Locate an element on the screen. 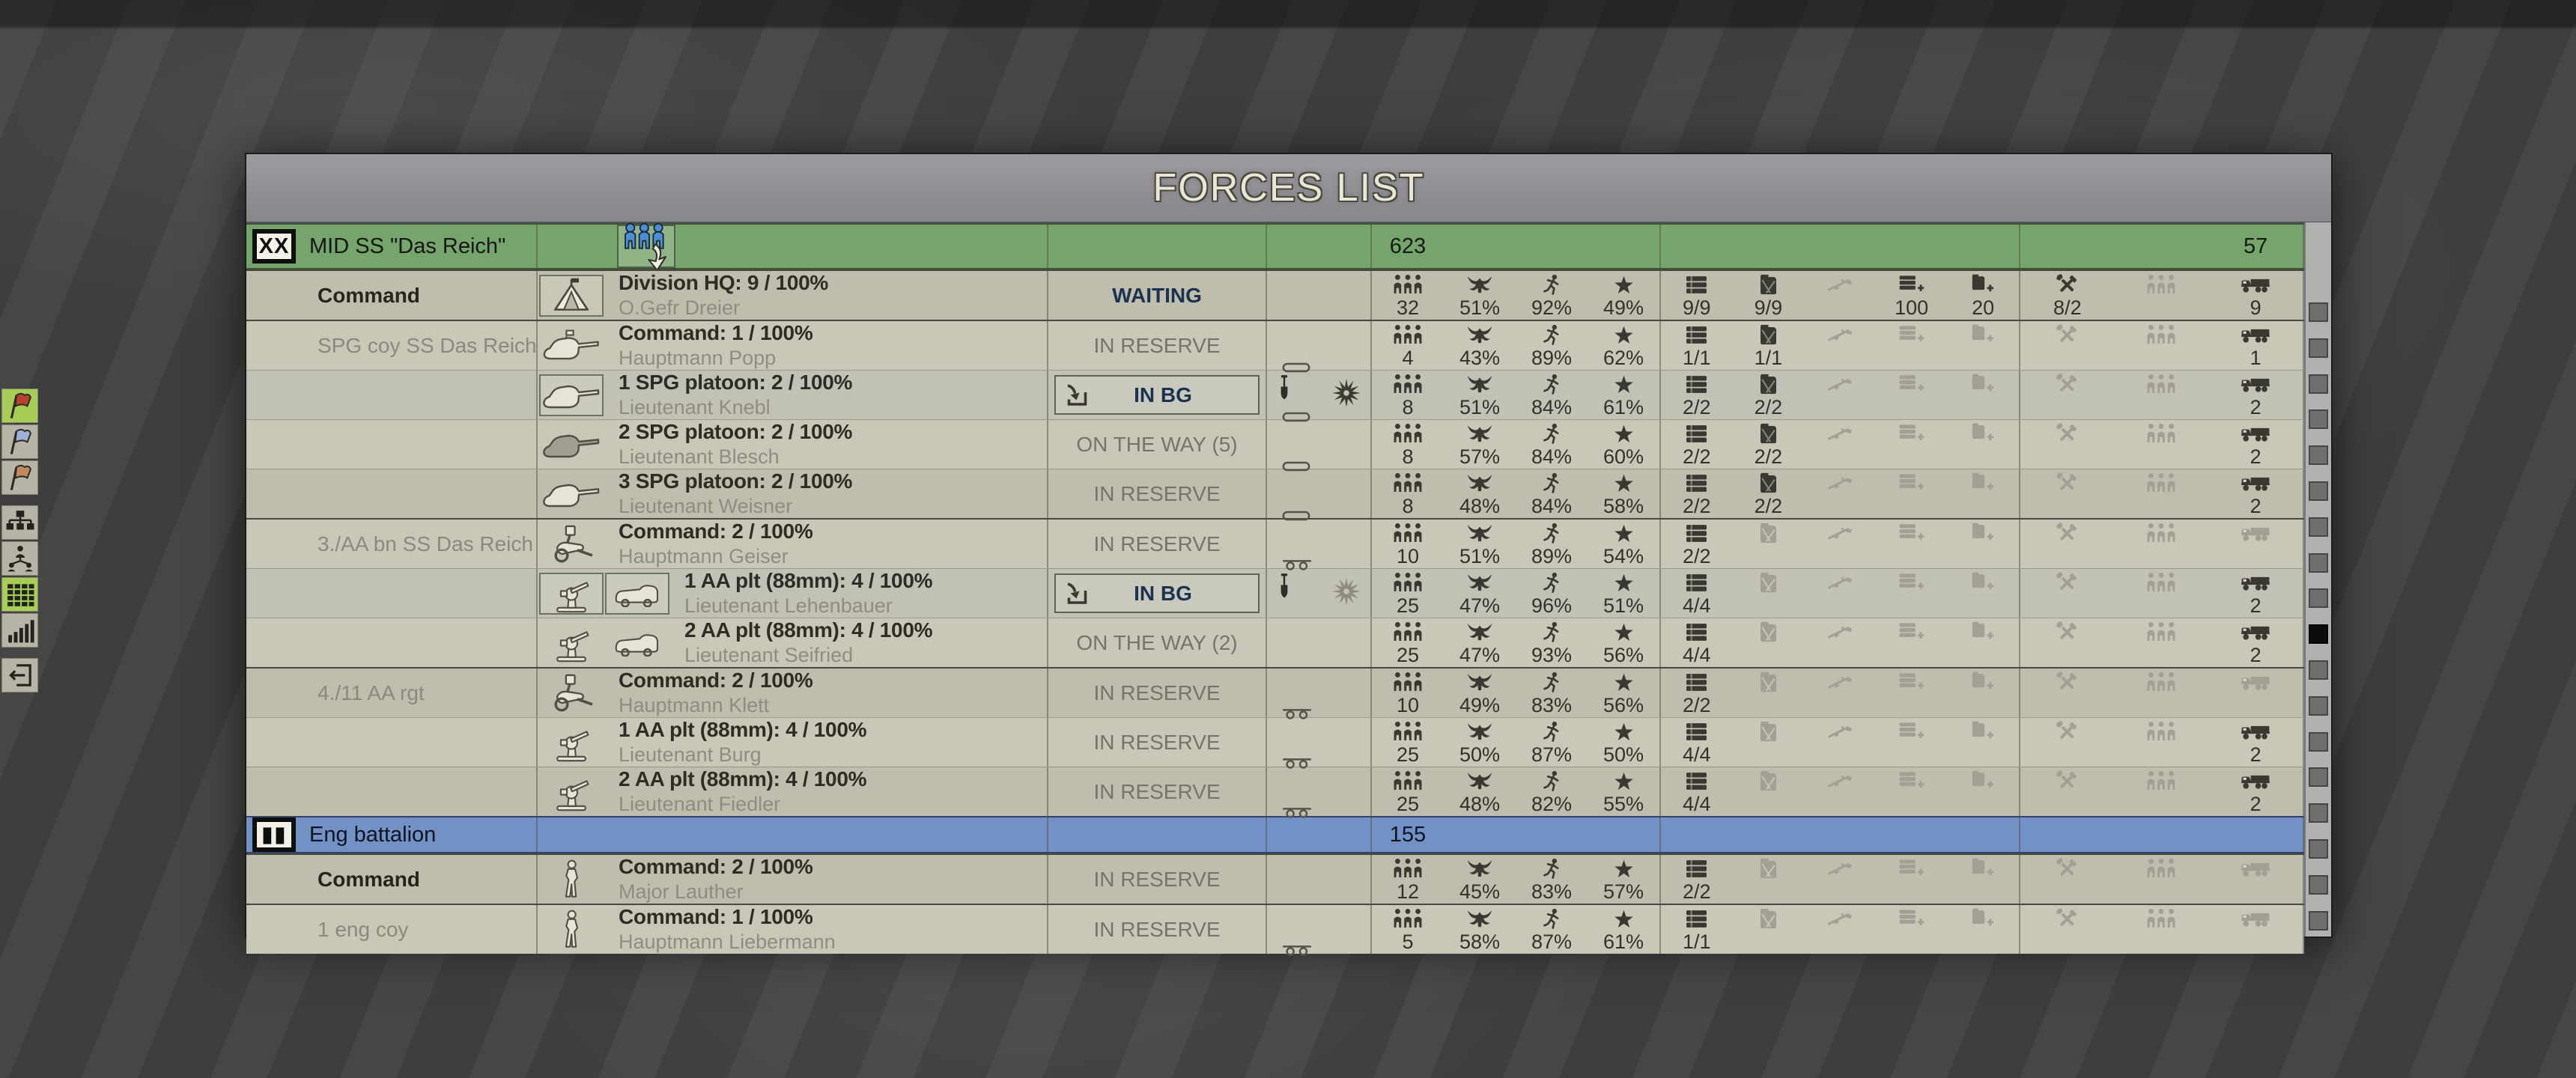 This screenshot has width=2576, height=1078. aa-gun-icon is located at coordinates (571, 742).